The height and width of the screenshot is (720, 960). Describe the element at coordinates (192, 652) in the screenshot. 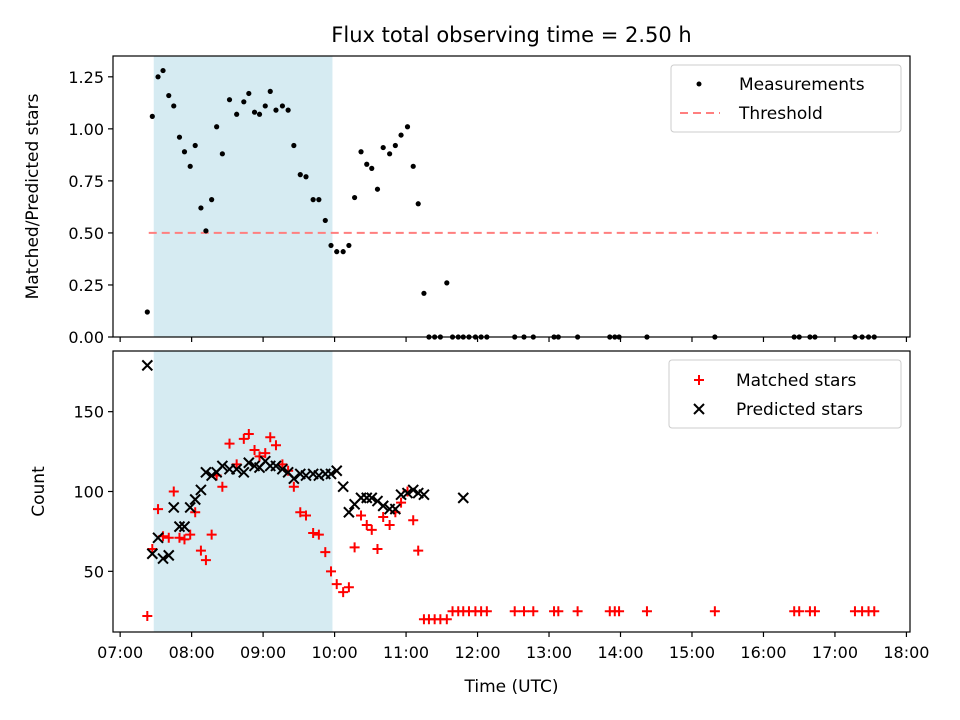

I see `x-tick-label: 08:00` at that location.